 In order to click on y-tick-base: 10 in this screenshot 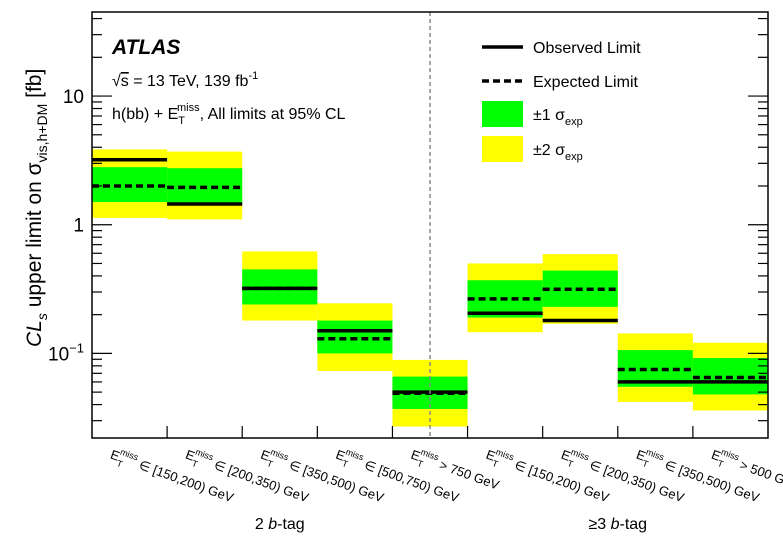, I will do `click(58, 354)`.